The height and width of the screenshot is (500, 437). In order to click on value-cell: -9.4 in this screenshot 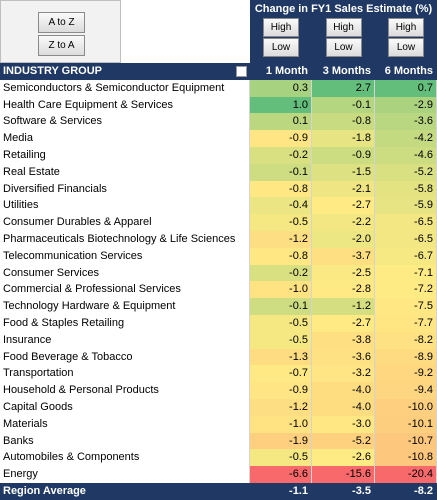, I will do `click(406, 391)`.